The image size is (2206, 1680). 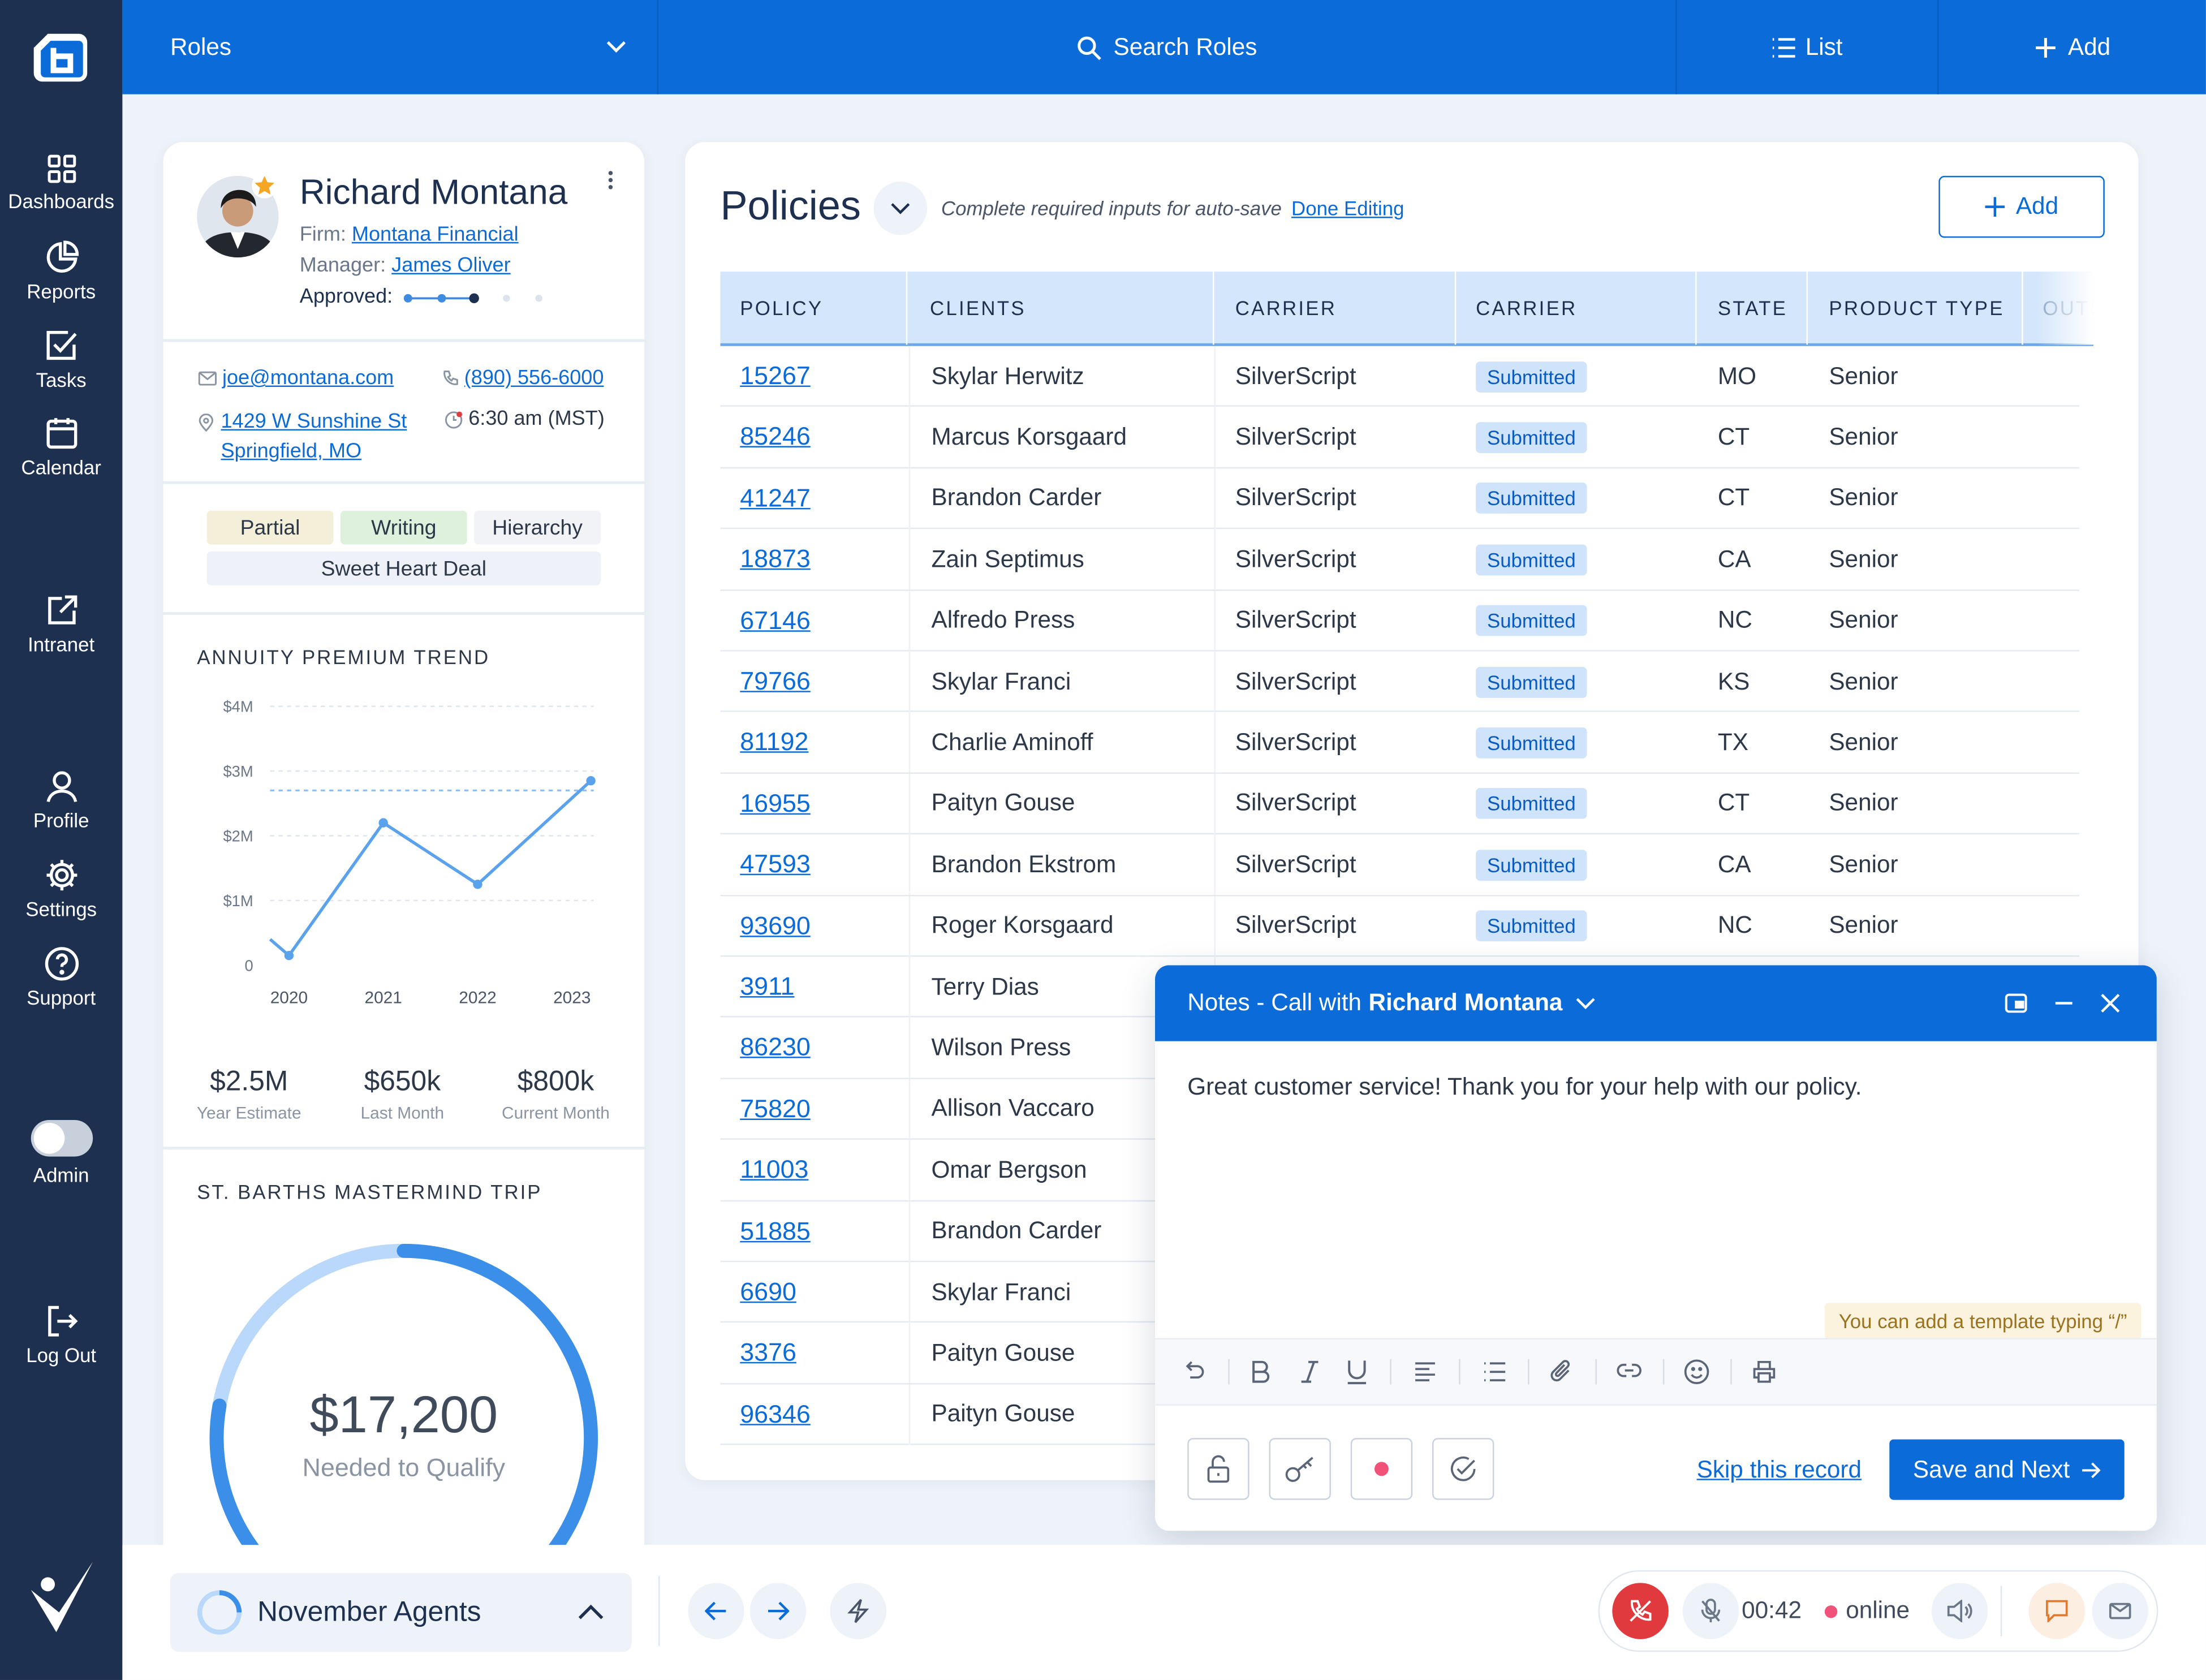 I want to click on tag-sweet-heart-deal: Sweet Heart Deal, so click(x=404, y=568).